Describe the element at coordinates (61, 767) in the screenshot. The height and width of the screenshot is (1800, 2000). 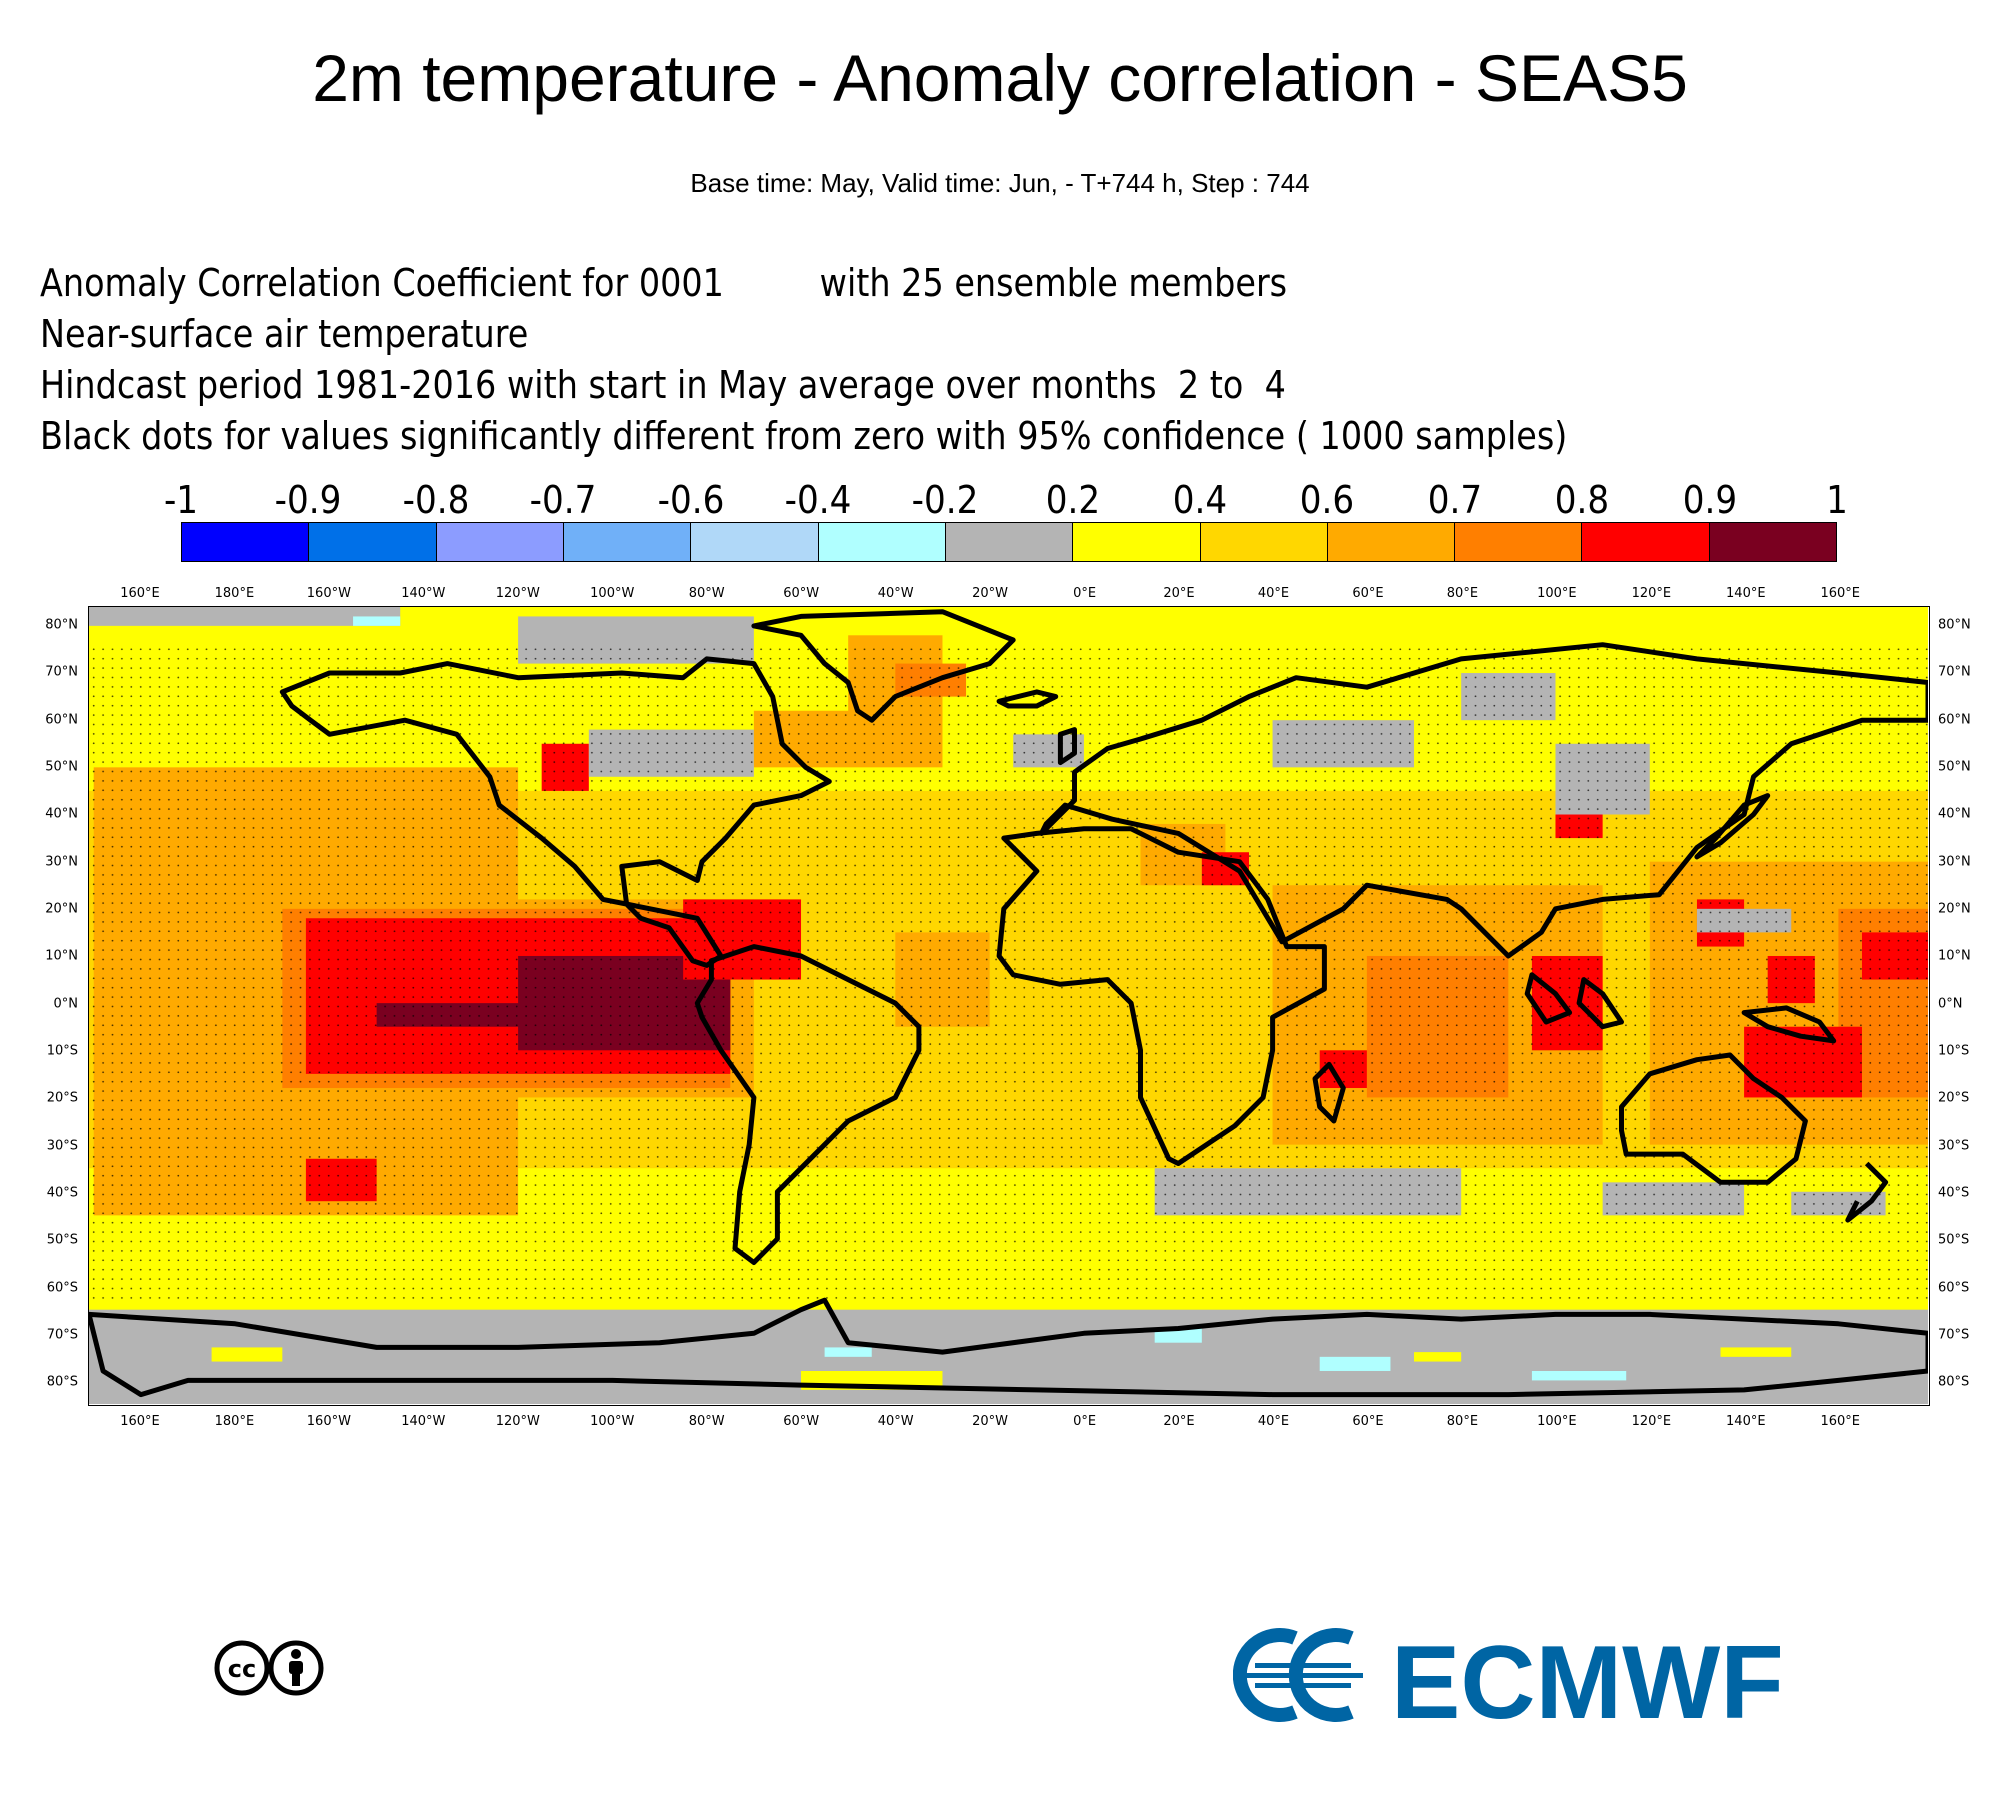
I see `axis-tick-label: 50°N` at that location.